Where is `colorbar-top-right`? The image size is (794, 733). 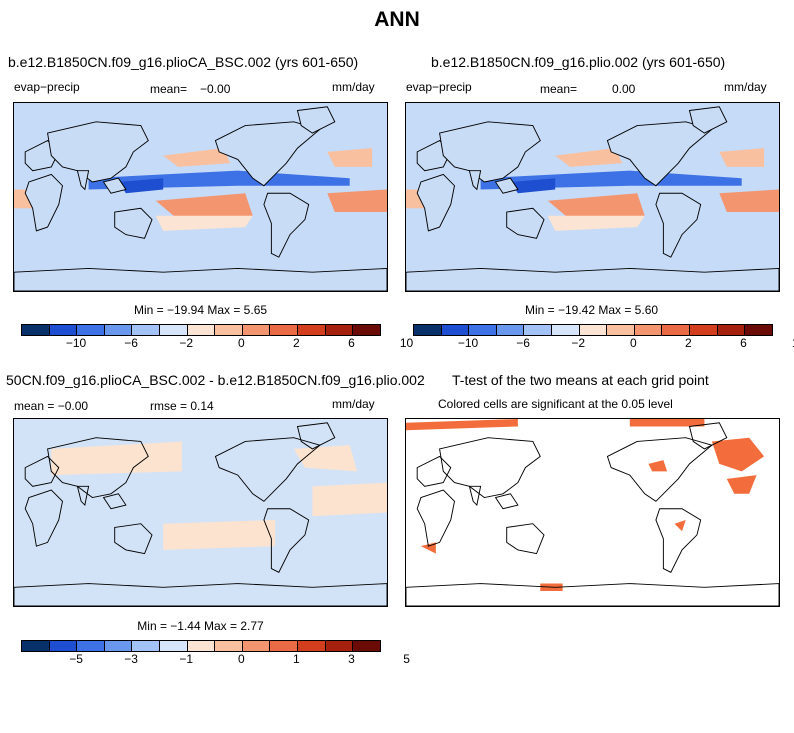
colorbar-top-right is located at coordinates (593, 330).